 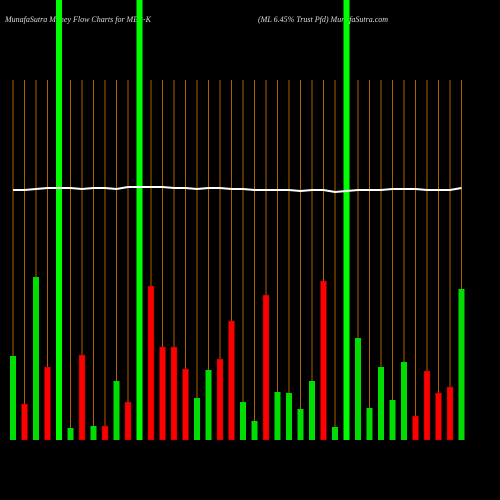 What do you see at coordinates (78, 19) in the screenshot?
I see `chart-title: MunafaSutra Money Flow Charts for MER-K` at bounding box center [78, 19].